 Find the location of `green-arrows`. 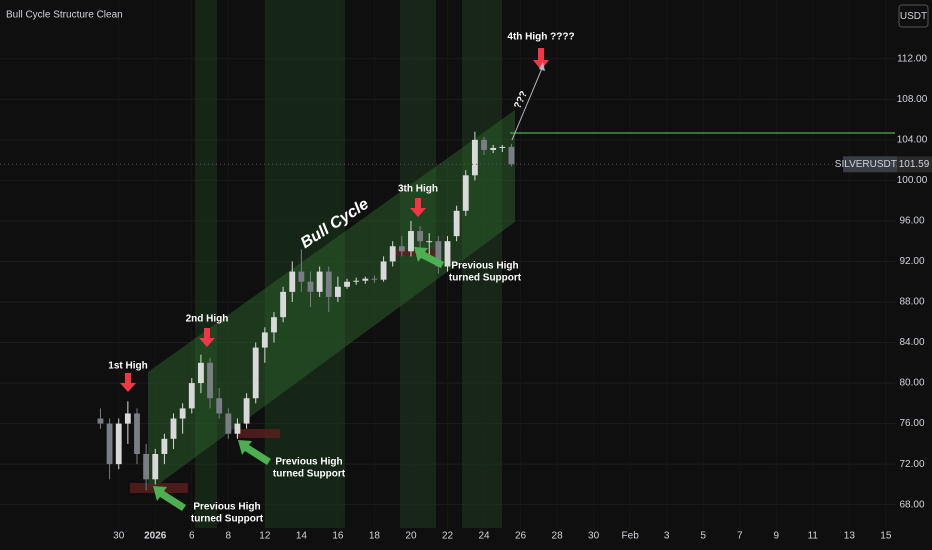

green-arrows is located at coordinates (298, 379).